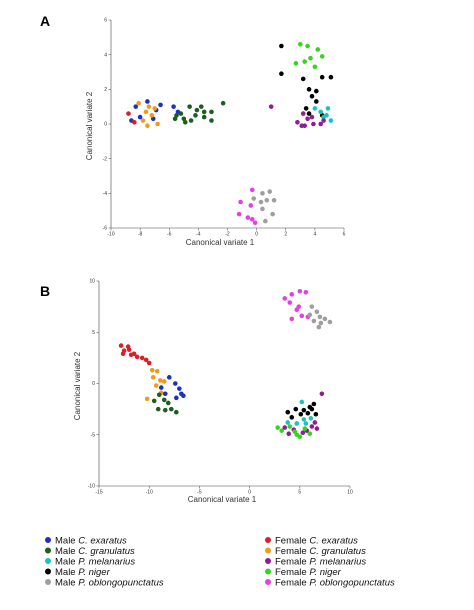  What do you see at coordinates (198, 235) in the screenshot?
I see `x-tick-label: -4` at bounding box center [198, 235].